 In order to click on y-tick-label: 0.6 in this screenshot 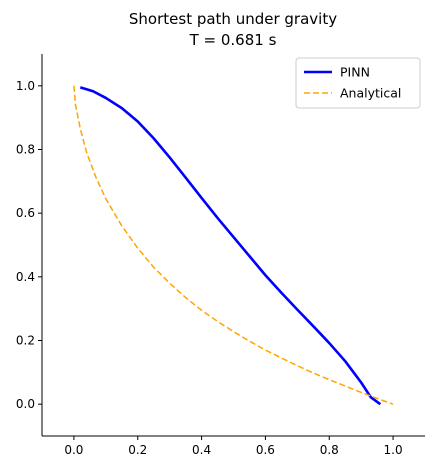, I will do `click(25, 213)`.